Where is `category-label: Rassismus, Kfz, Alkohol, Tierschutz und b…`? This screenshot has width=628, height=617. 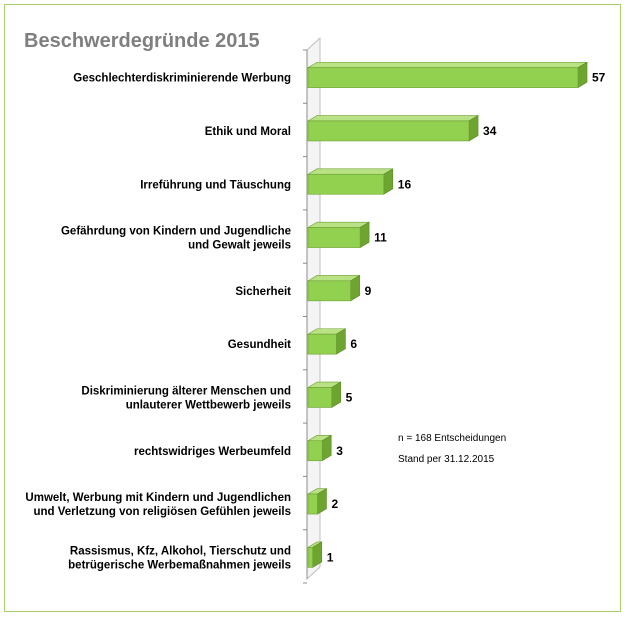
category-label: Rassismus, Kfz, Alkohol, Tierschutz und b… is located at coordinates (179, 558).